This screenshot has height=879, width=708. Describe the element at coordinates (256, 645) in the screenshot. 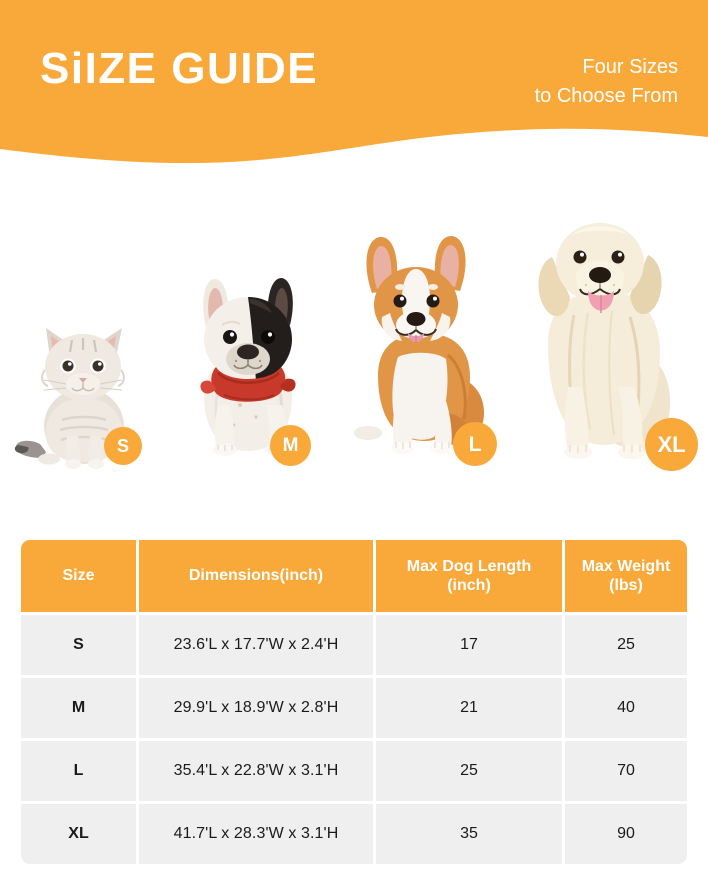

I see `cell-dimensions: 23.6'L x 17.7'W x 2.4'H` at that location.